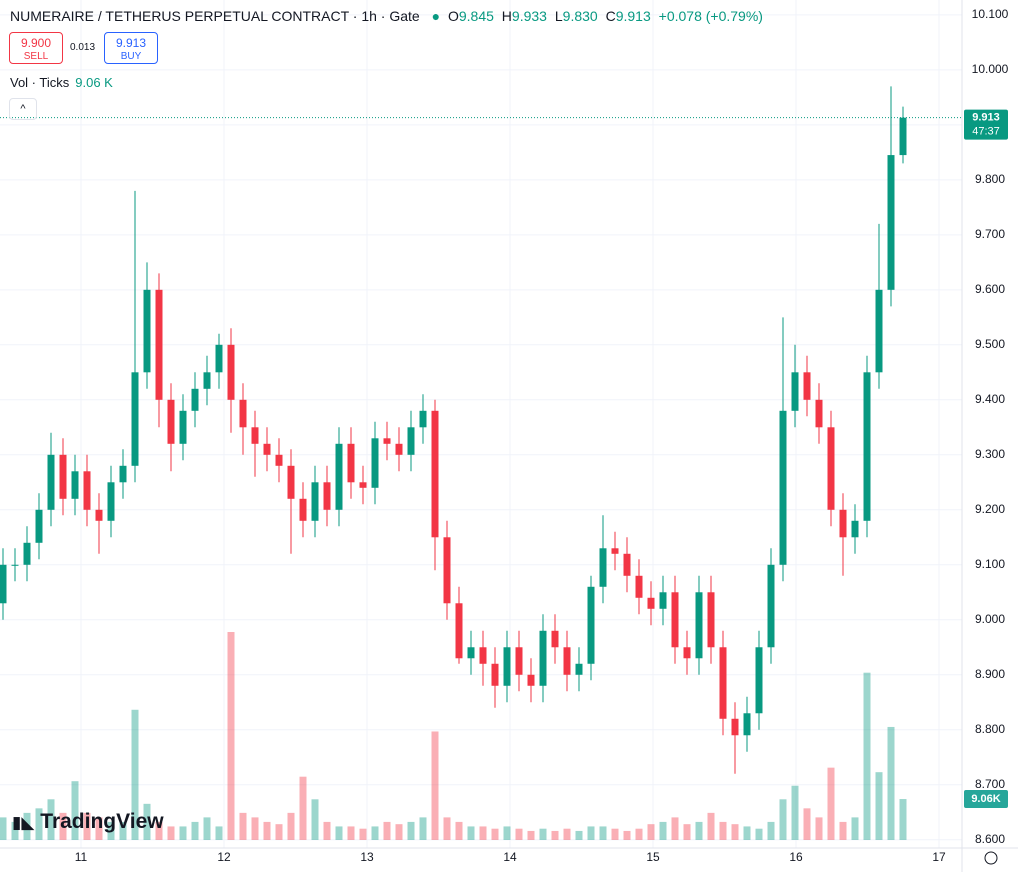 The height and width of the screenshot is (872, 1018). What do you see at coordinates (986, 118) in the screenshot?
I see `last-price-label: 9.913` at bounding box center [986, 118].